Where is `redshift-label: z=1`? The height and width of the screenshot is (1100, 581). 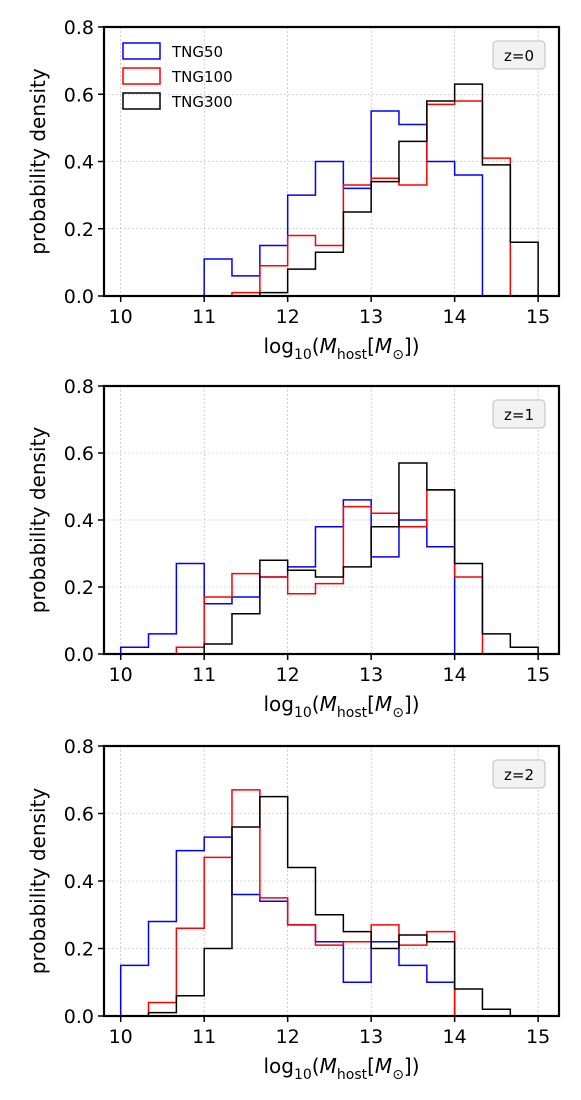
redshift-label: z=1 is located at coordinates (519, 415).